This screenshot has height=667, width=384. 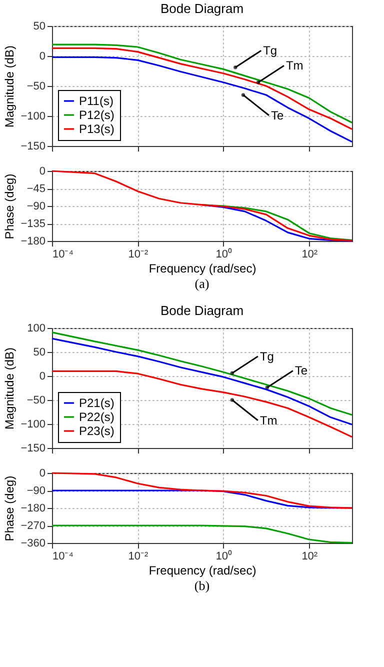 What do you see at coordinates (277, 223) in the screenshot?
I see `line-series` at bounding box center [277, 223].